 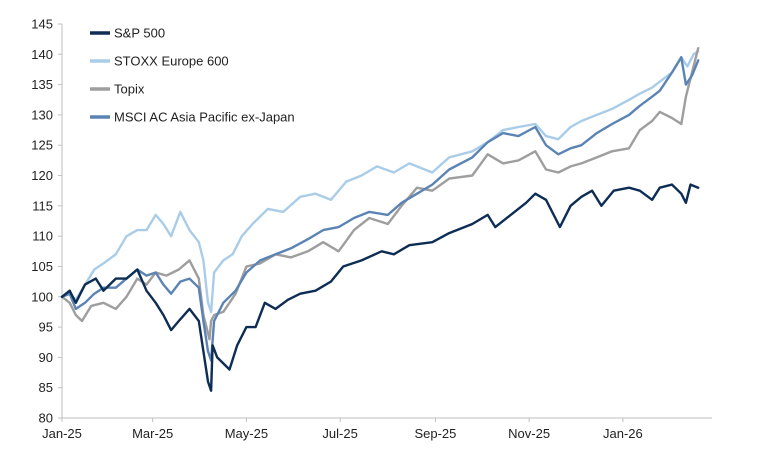 I want to click on y-tick-label: 135, so click(x=42, y=84).